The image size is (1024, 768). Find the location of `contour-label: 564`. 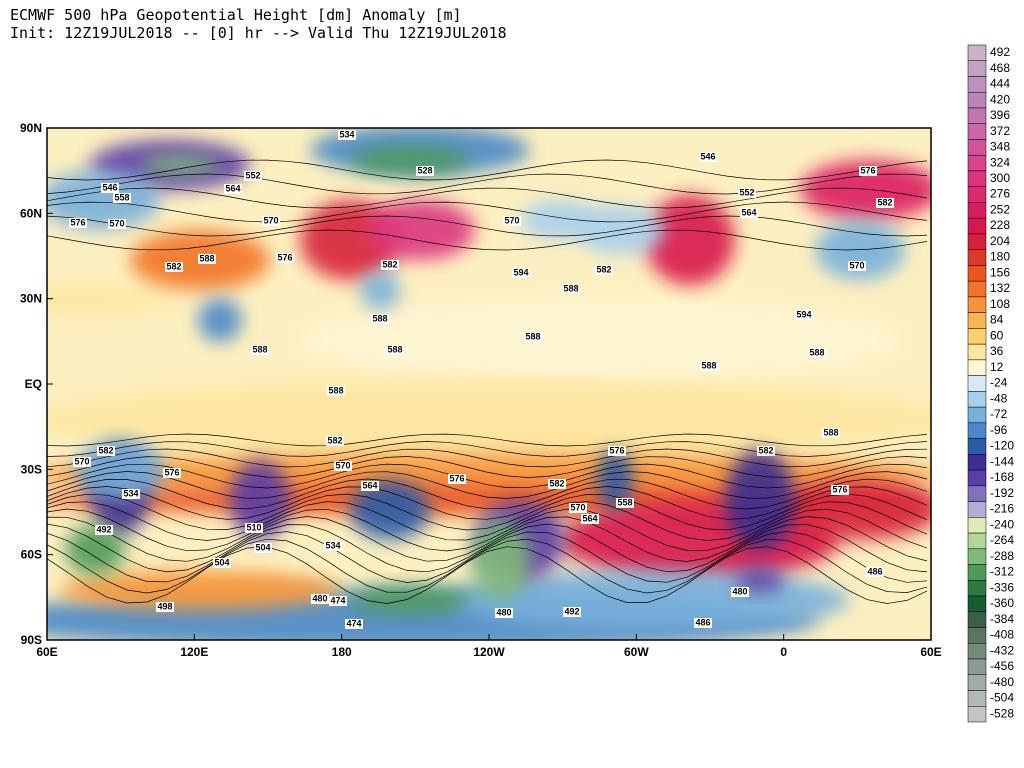

contour-label: 564 is located at coordinates (589, 518).